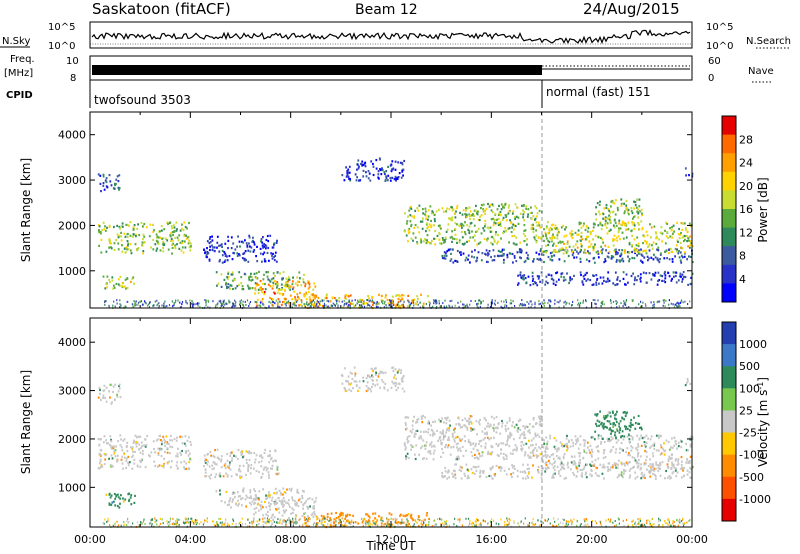  What do you see at coordinates (729, 274) in the screenshot?
I see `colorbar-segment` at bounding box center [729, 274].